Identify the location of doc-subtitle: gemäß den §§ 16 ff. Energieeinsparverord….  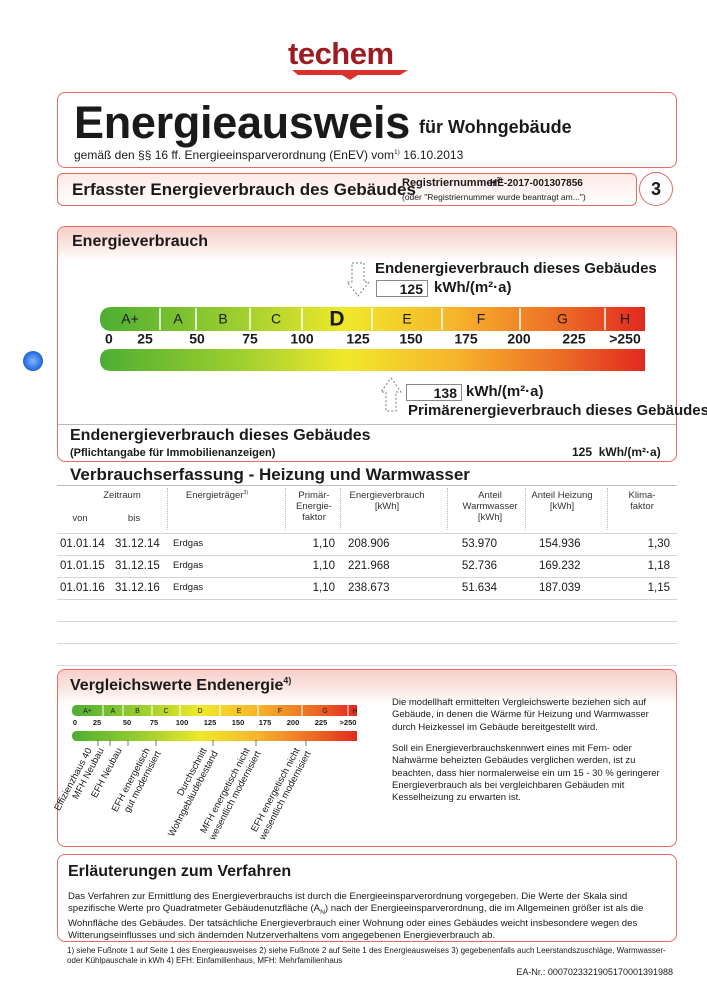
(268, 155).